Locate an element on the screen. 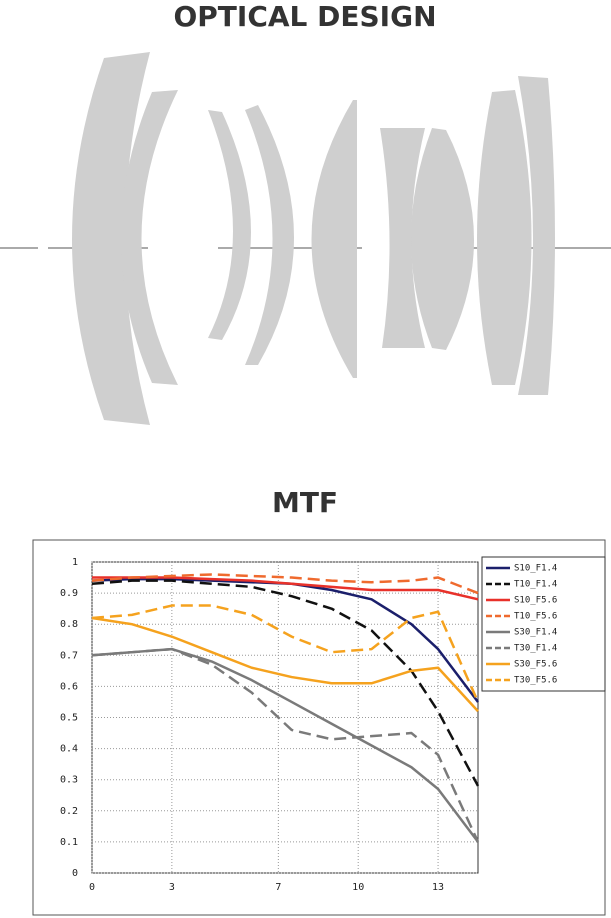 The width and height of the screenshot is (611, 918). section-title: MTF is located at coordinates (305, 502).